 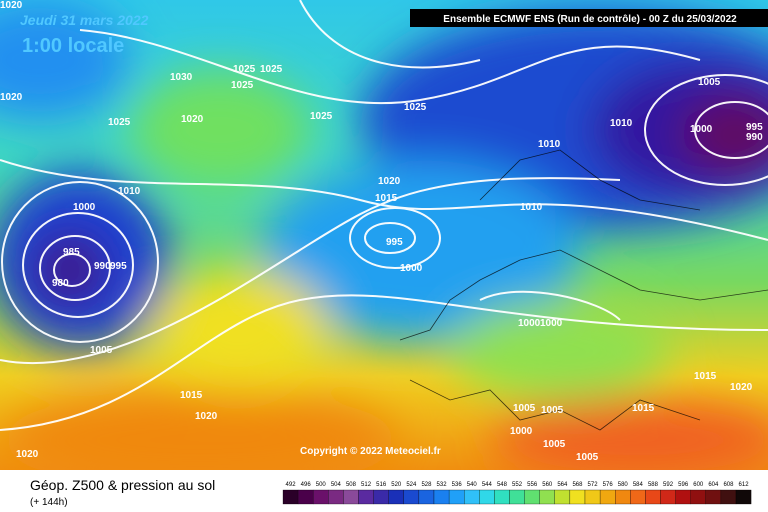 What do you see at coordinates (411, 485) in the screenshot?
I see `colorbar-label: 524` at bounding box center [411, 485].